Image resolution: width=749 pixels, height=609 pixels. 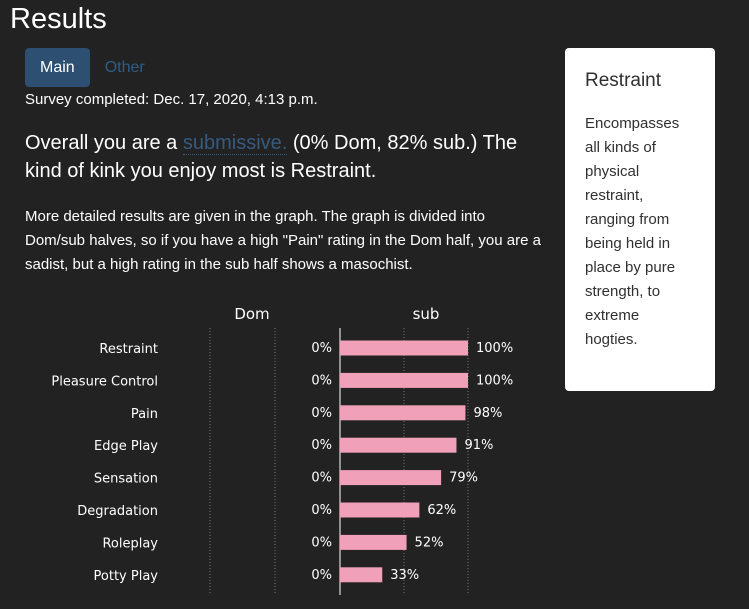 What do you see at coordinates (128, 349) in the screenshot?
I see `category-label: Restraint` at bounding box center [128, 349].